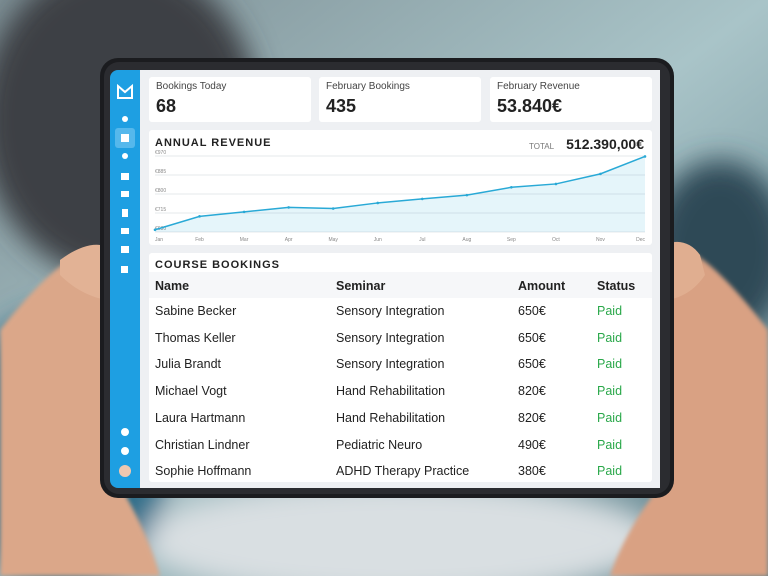  I want to click on cell: Sophie Hoffmann, so click(203, 471).